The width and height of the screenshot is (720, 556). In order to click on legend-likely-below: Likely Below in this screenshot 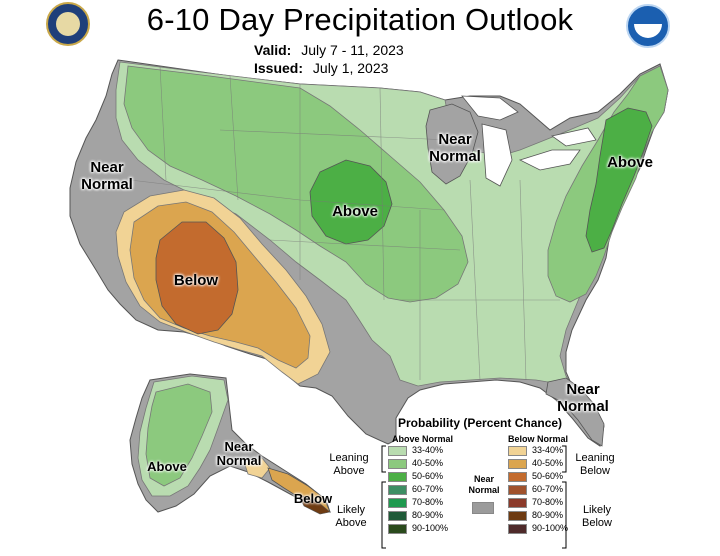, I will do `click(597, 517)`.